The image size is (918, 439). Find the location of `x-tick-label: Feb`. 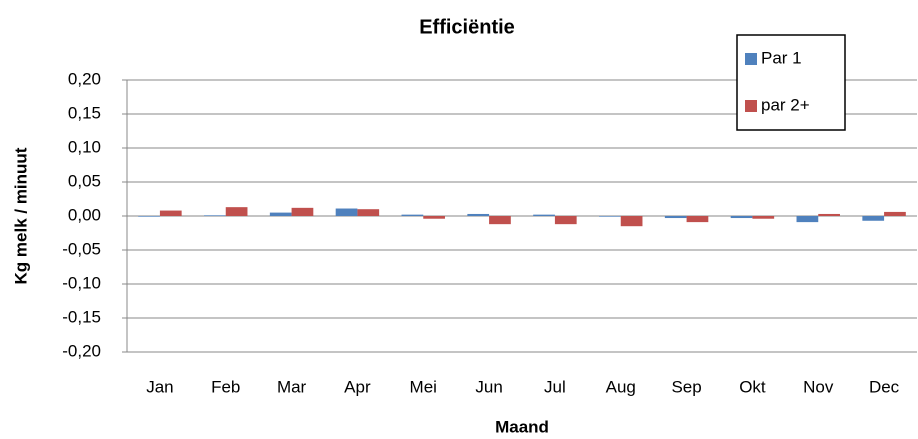

x-tick-label: Feb is located at coordinates (225, 386).